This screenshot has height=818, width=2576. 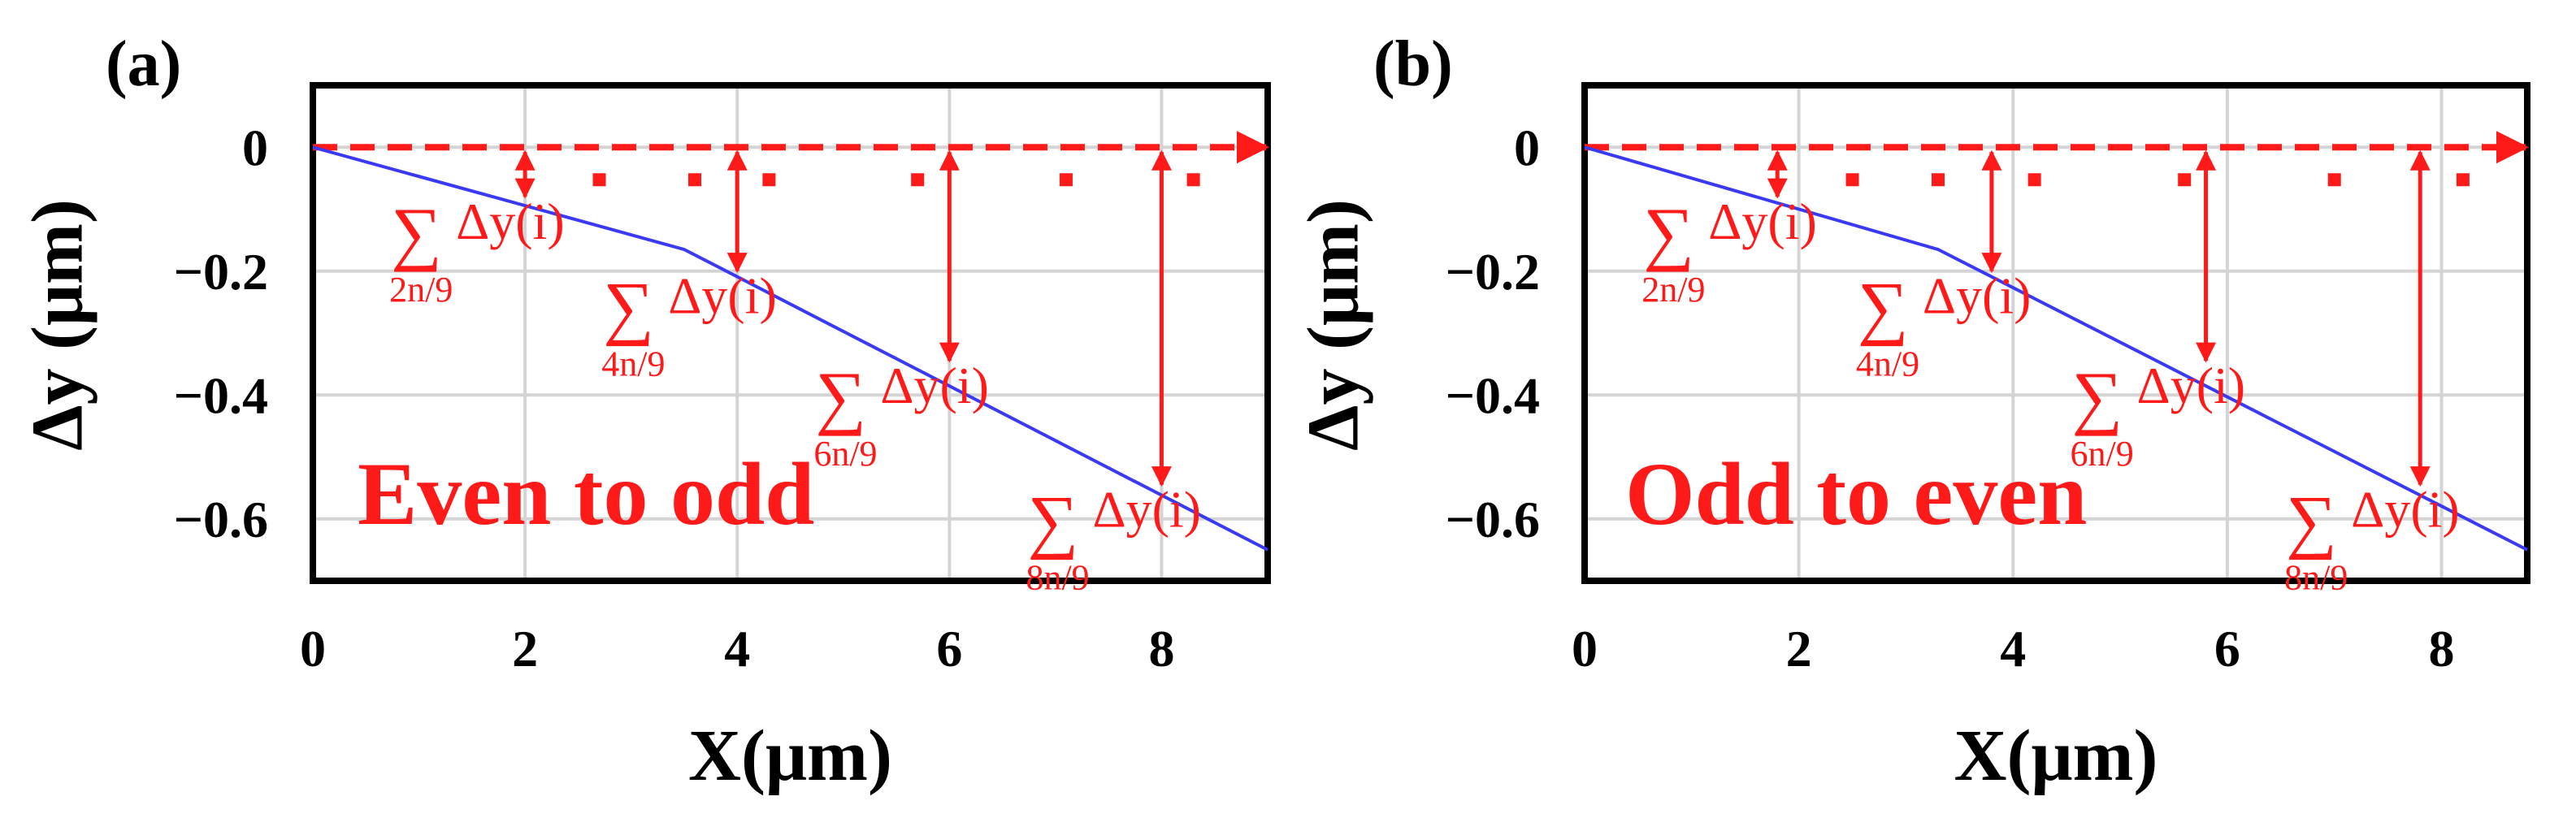 I want to click on panel-annotation: Odd to even, so click(x=1856, y=493).